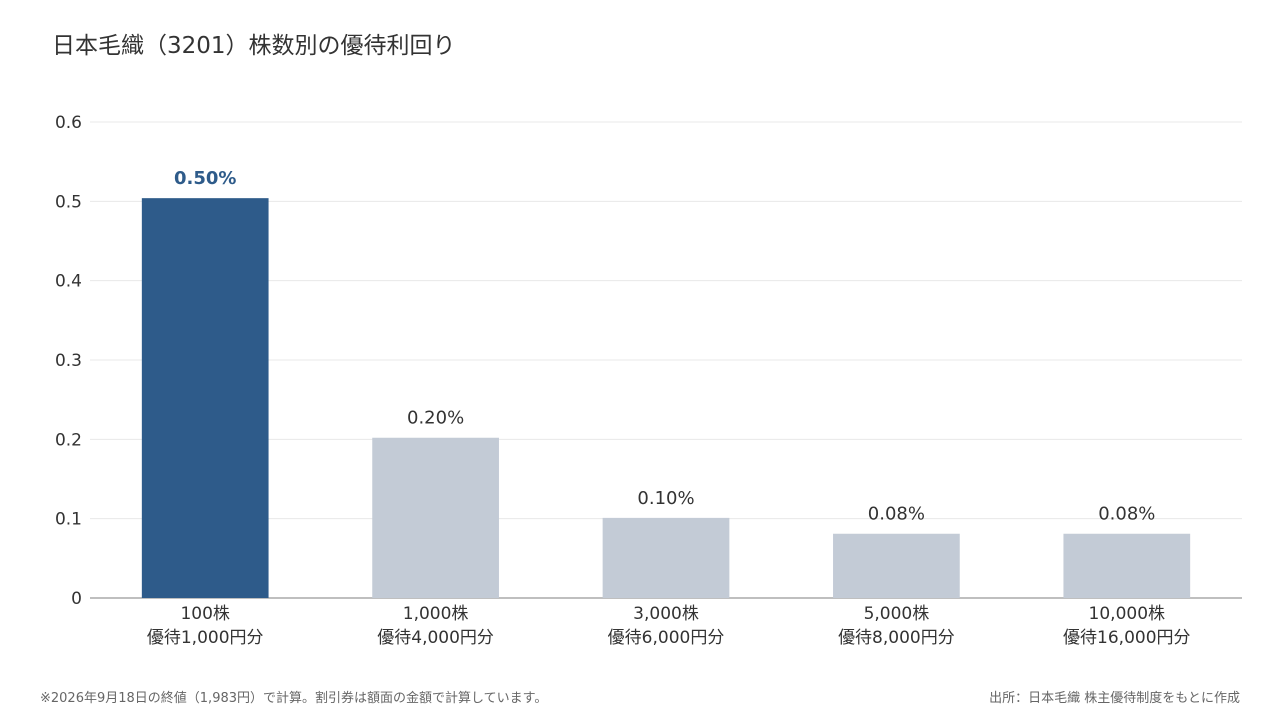 This screenshot has width=1280, height=720. I want to click on y-tick-label: 0.3, so click(68, 361).